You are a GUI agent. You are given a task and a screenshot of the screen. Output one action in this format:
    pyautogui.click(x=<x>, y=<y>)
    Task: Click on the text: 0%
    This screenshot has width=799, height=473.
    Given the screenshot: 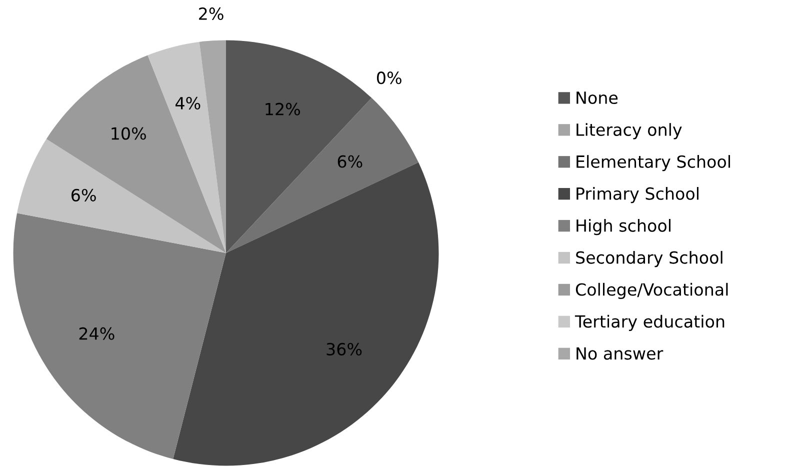 What is the action you would take?
    pyautogui.click(x=389, y=78)
    